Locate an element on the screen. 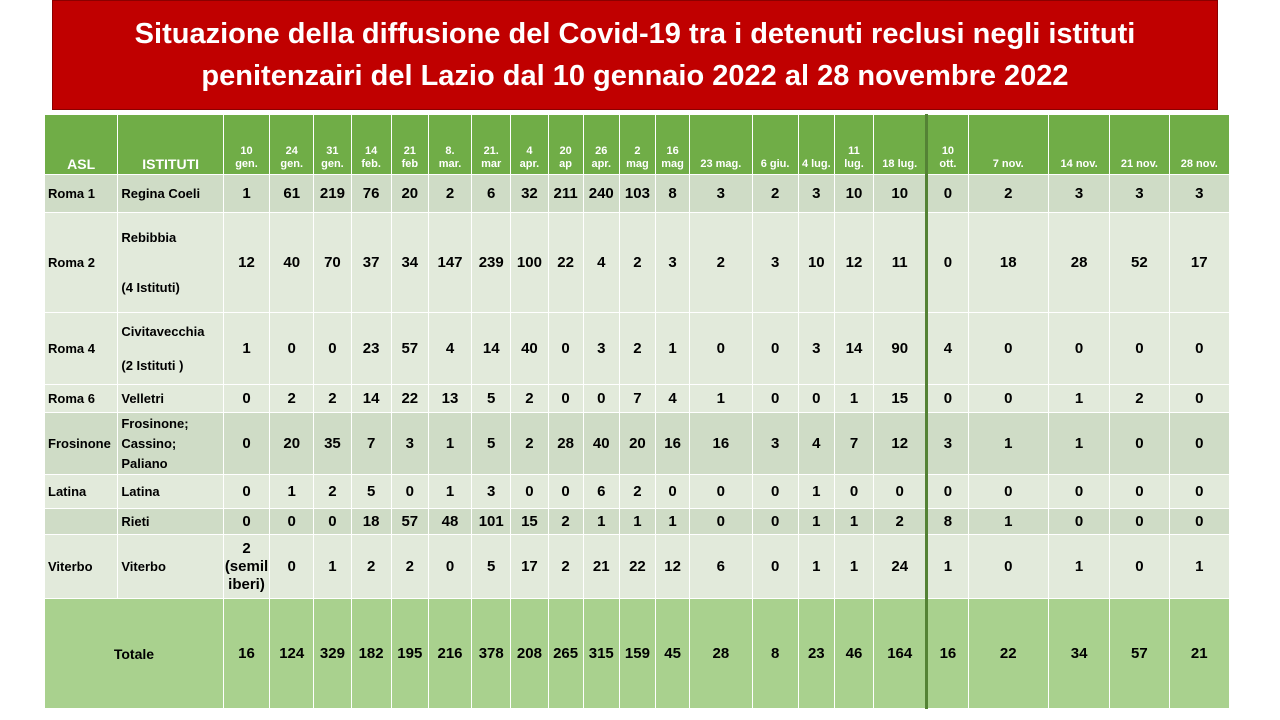  value-cell: 15 is located at coordinates (529, 521).